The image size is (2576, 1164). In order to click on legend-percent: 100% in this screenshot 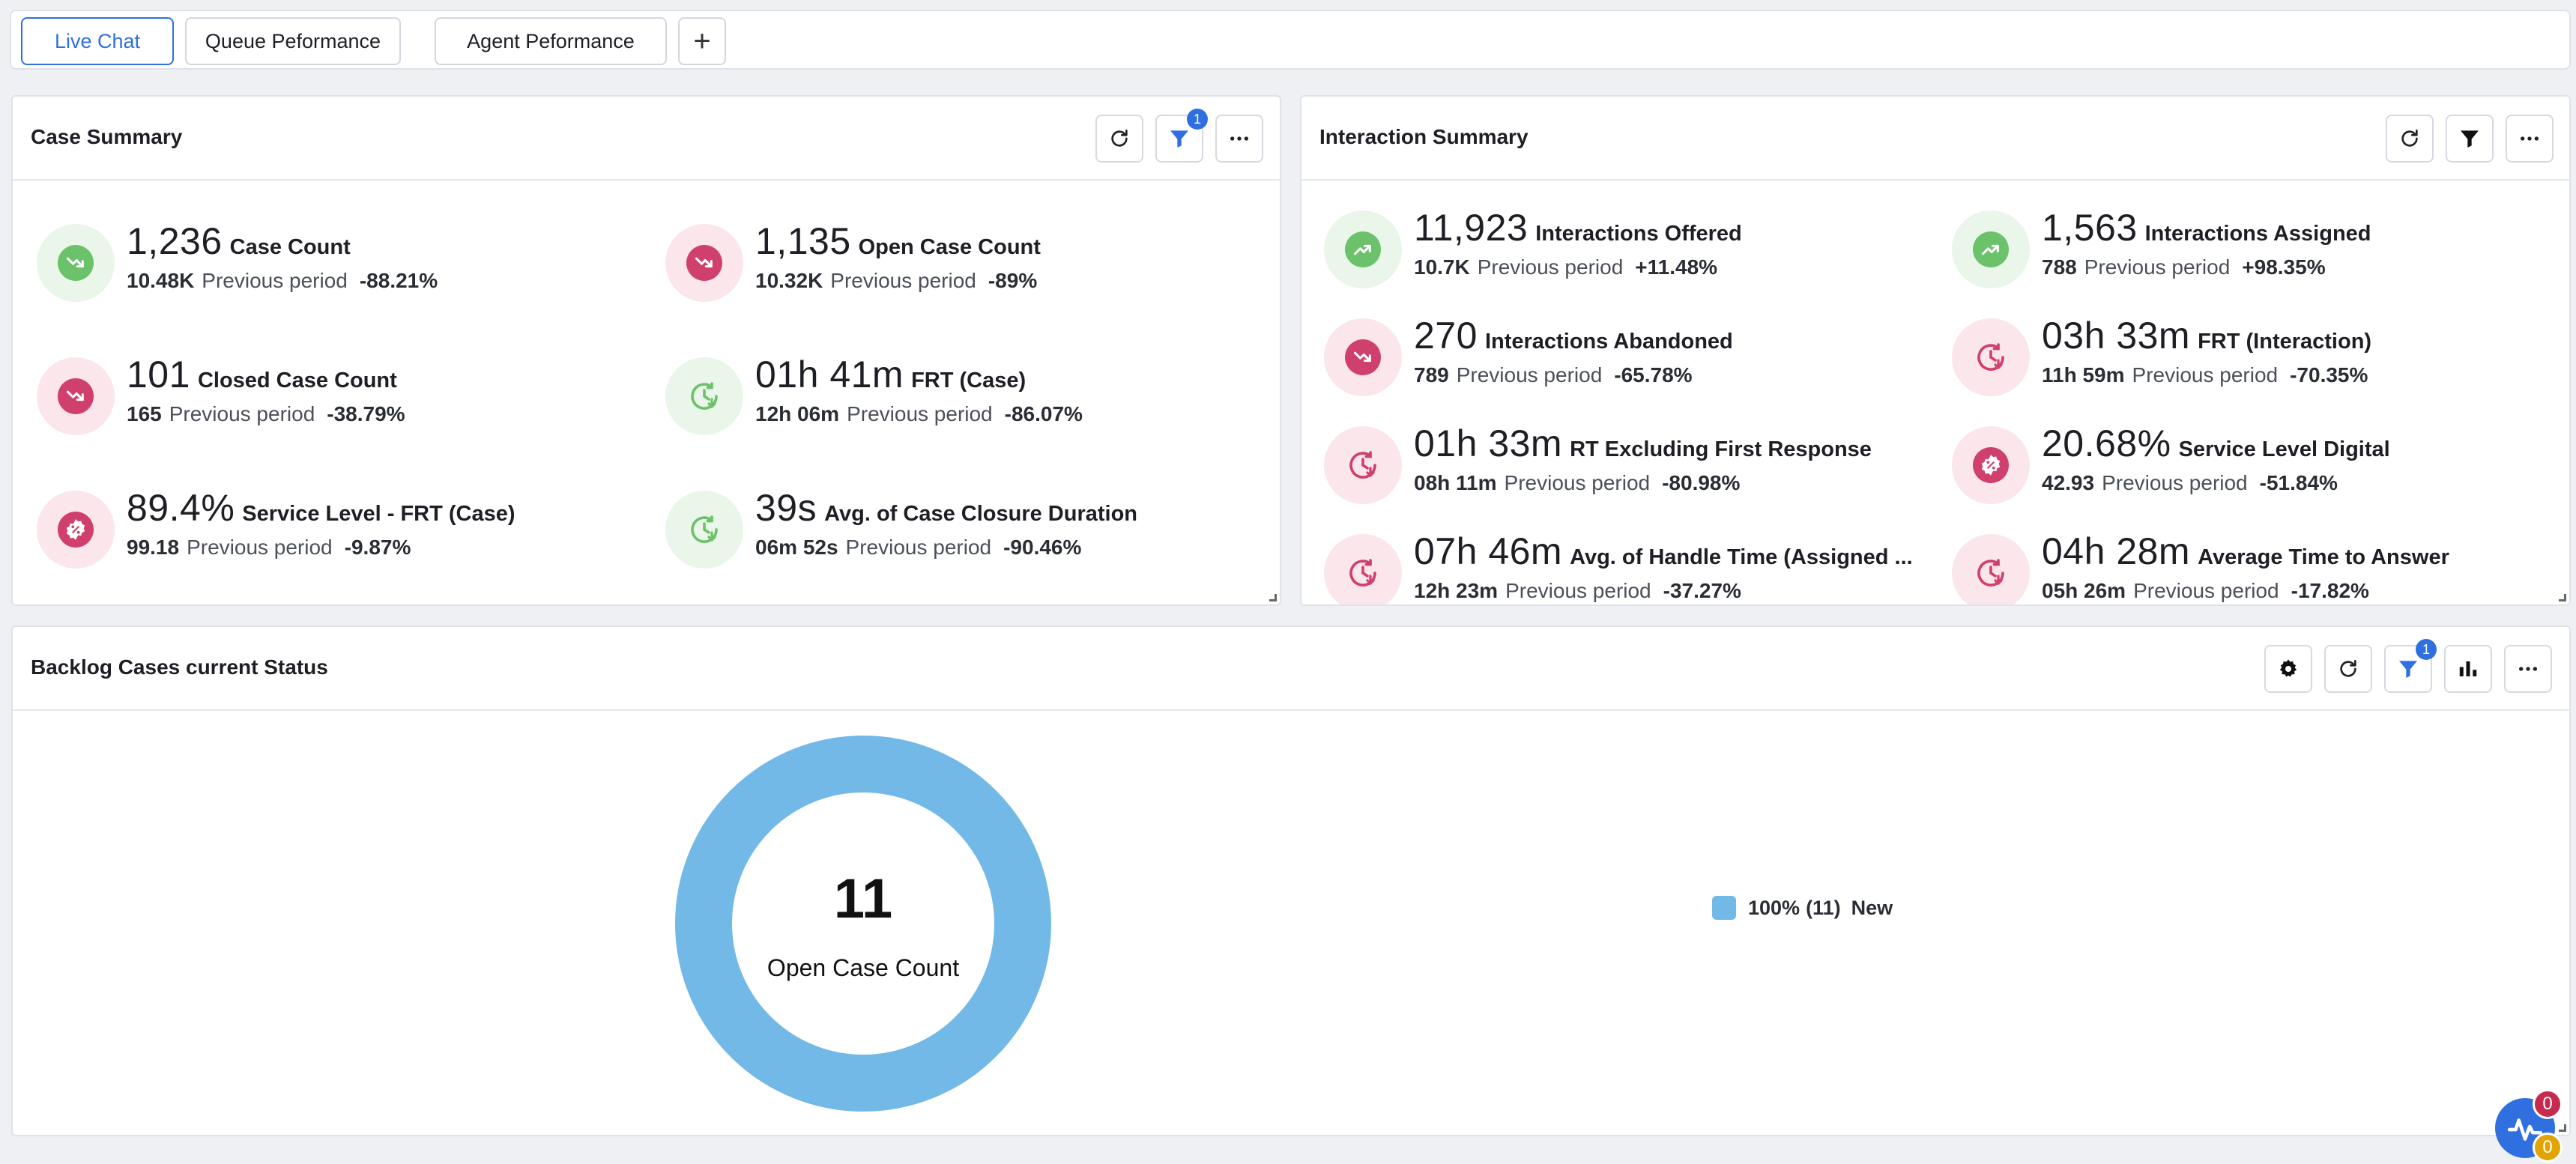, I will do `click(1774, 907)`.